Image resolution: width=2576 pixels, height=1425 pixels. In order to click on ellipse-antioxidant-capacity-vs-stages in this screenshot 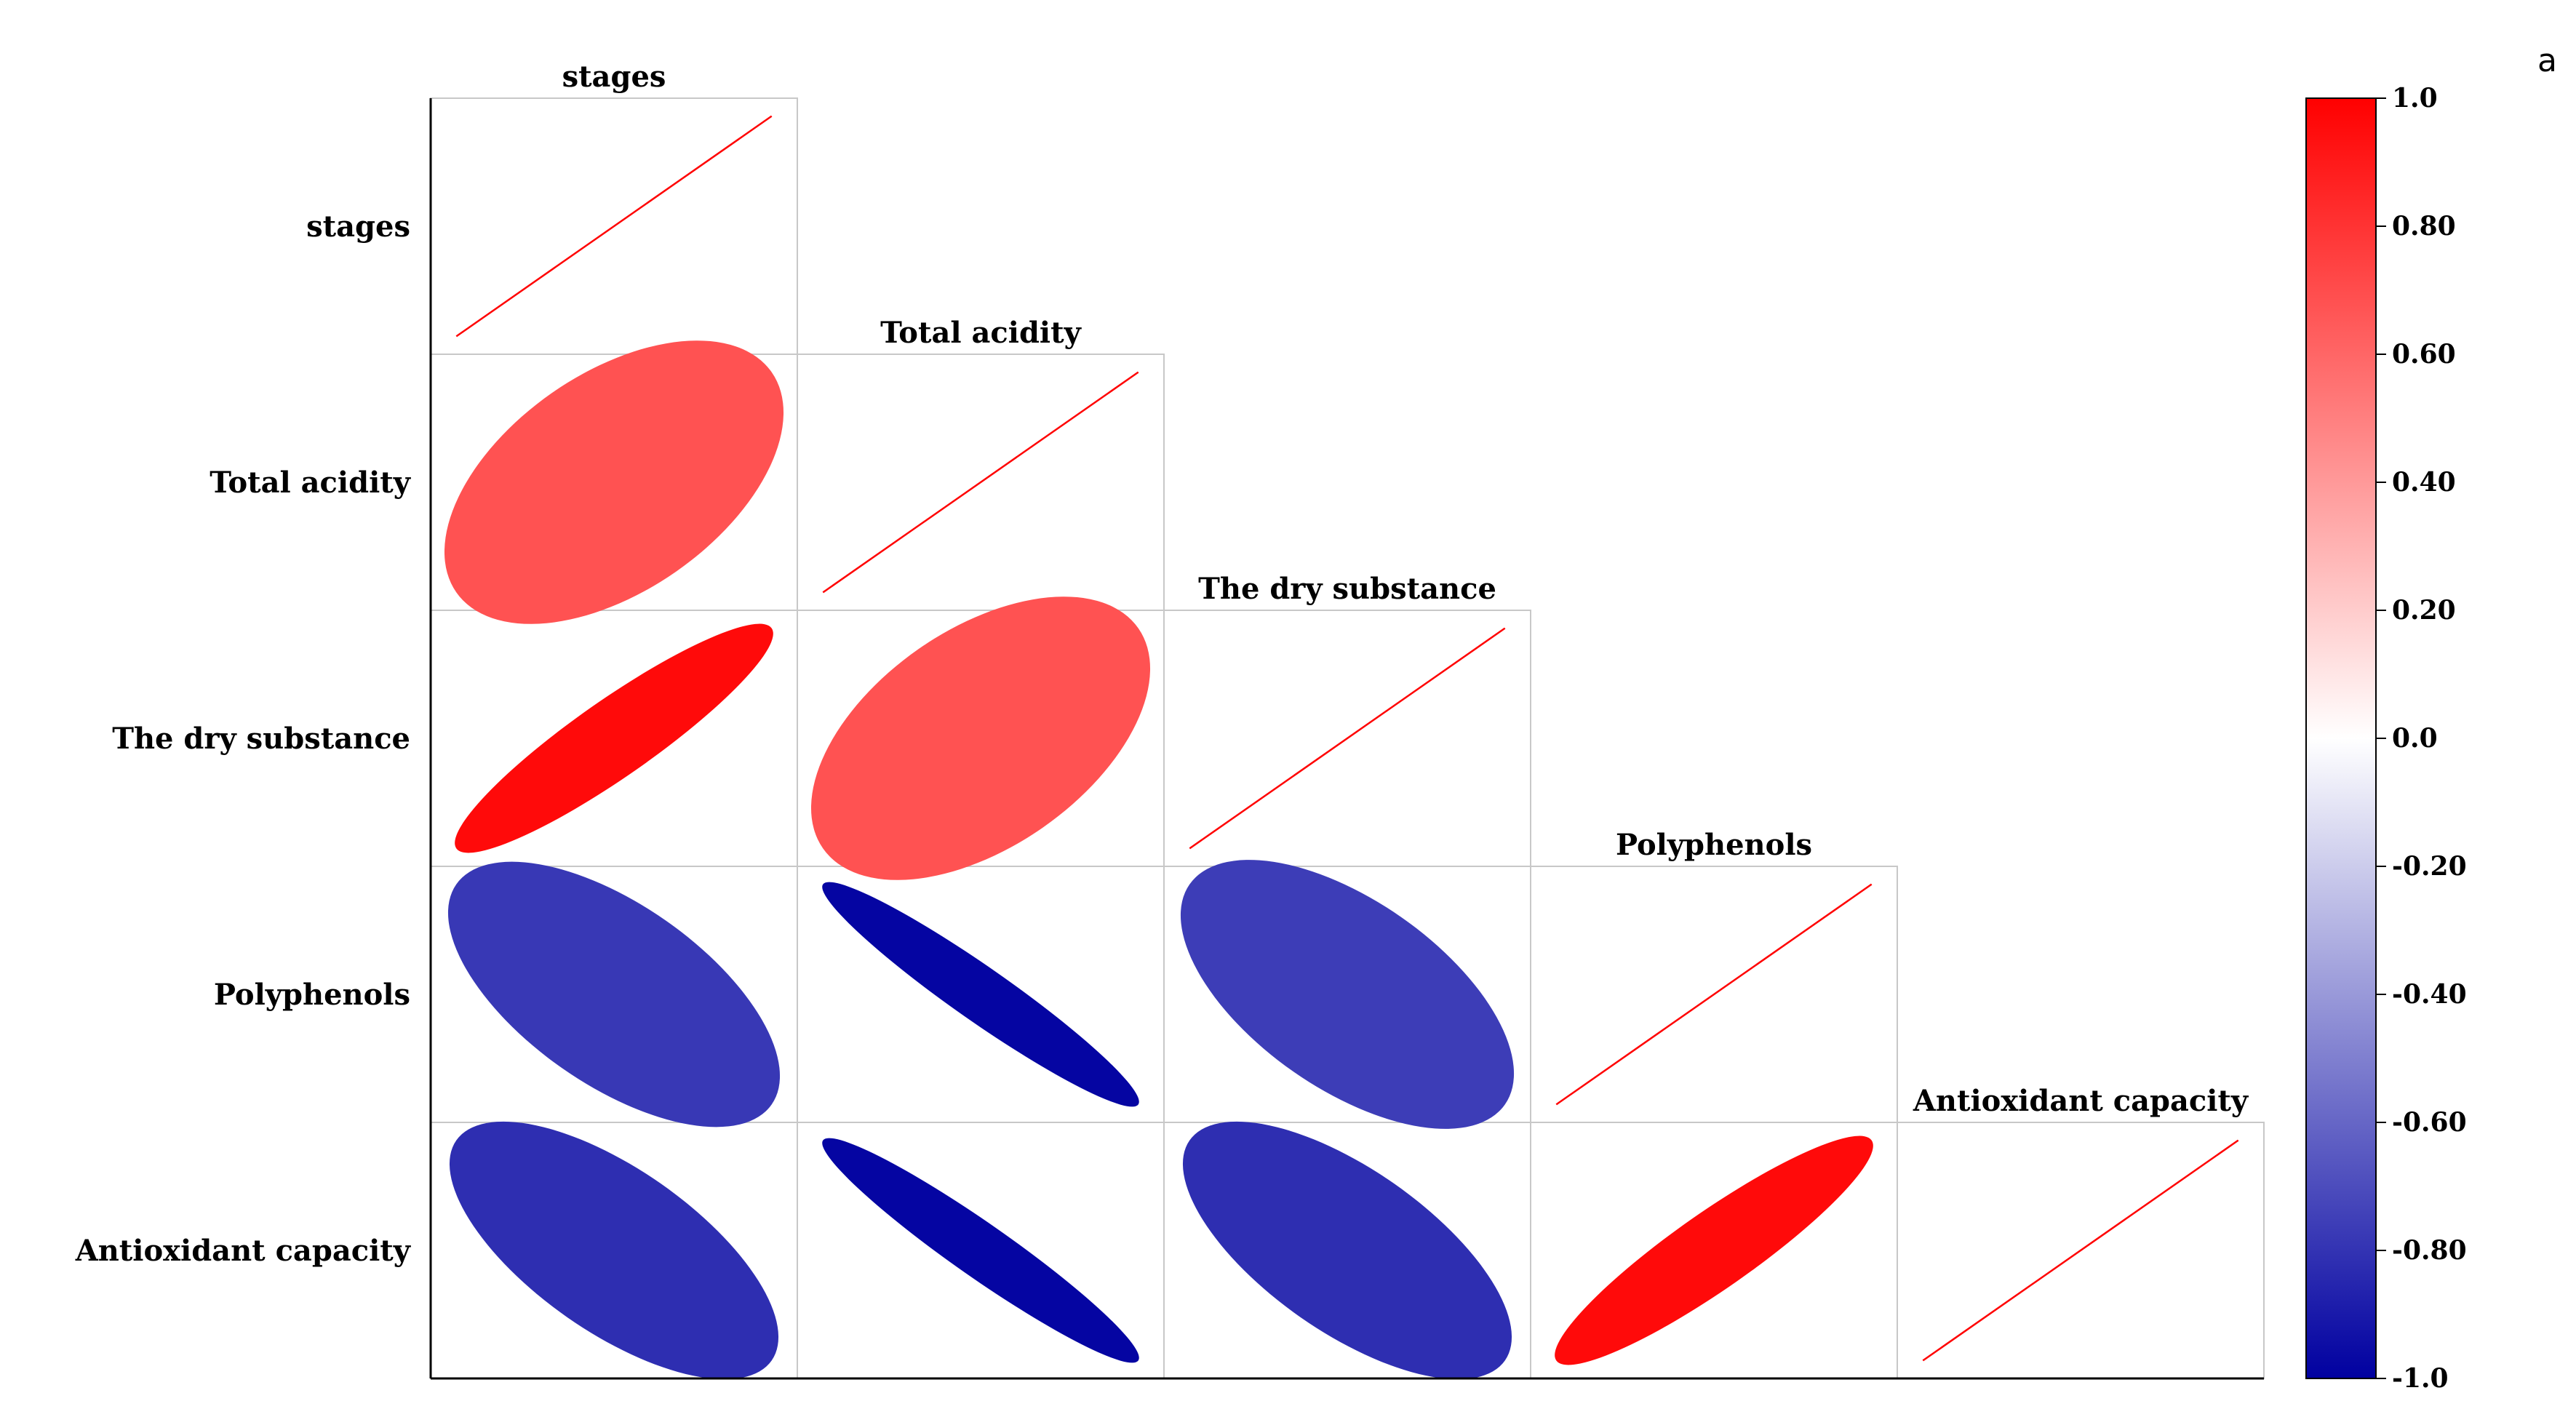, I will do `click(614, 1250)`.